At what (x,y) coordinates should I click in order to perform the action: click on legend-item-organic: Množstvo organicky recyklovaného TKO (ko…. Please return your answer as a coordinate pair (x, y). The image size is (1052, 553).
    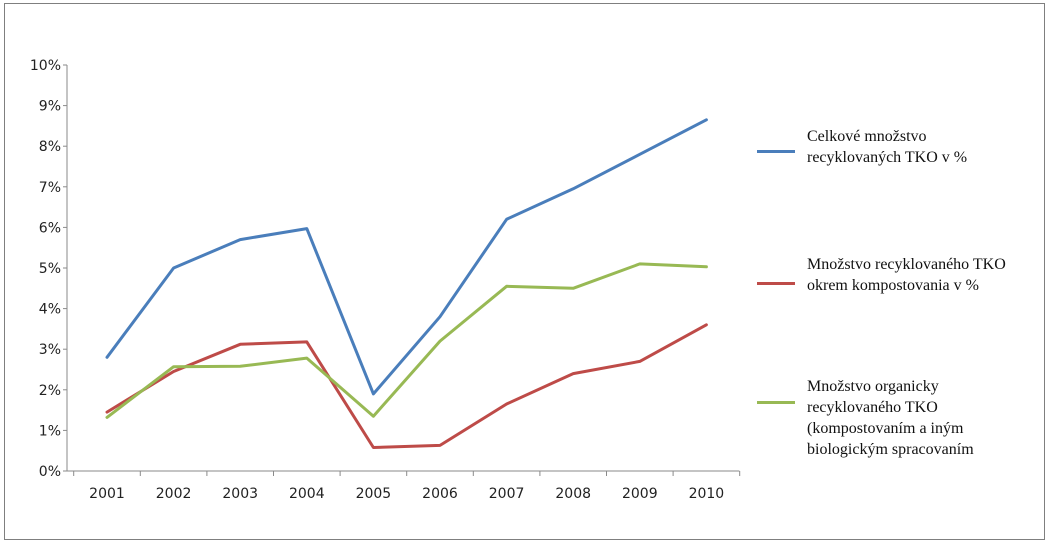
    Looking at the image, I should click on (897, 417).